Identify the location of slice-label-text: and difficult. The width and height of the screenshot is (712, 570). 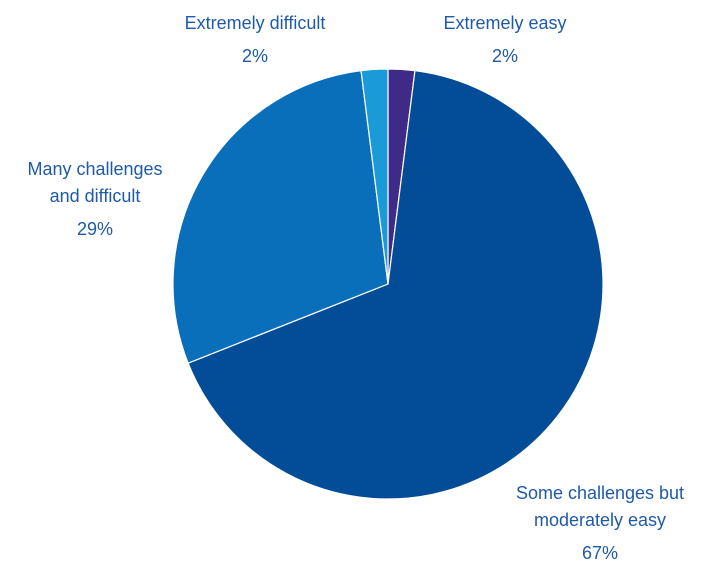
(95, 196).